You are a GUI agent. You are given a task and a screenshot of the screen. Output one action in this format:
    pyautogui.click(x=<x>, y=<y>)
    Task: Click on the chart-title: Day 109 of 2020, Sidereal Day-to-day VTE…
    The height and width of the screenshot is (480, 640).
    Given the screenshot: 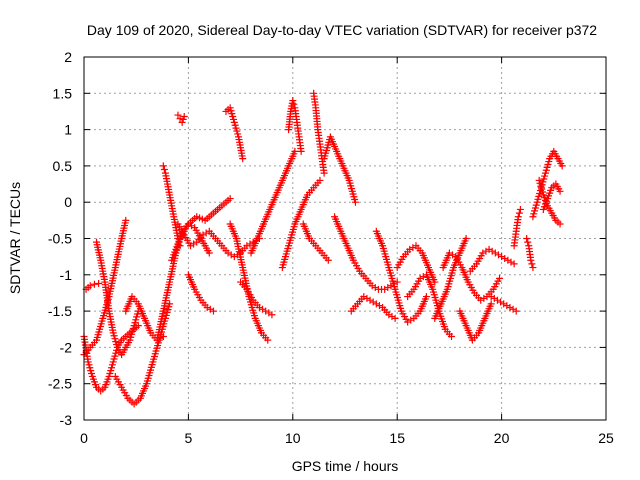 What is the action you would take?
    pyautogui.click(x=342, y=30)
    